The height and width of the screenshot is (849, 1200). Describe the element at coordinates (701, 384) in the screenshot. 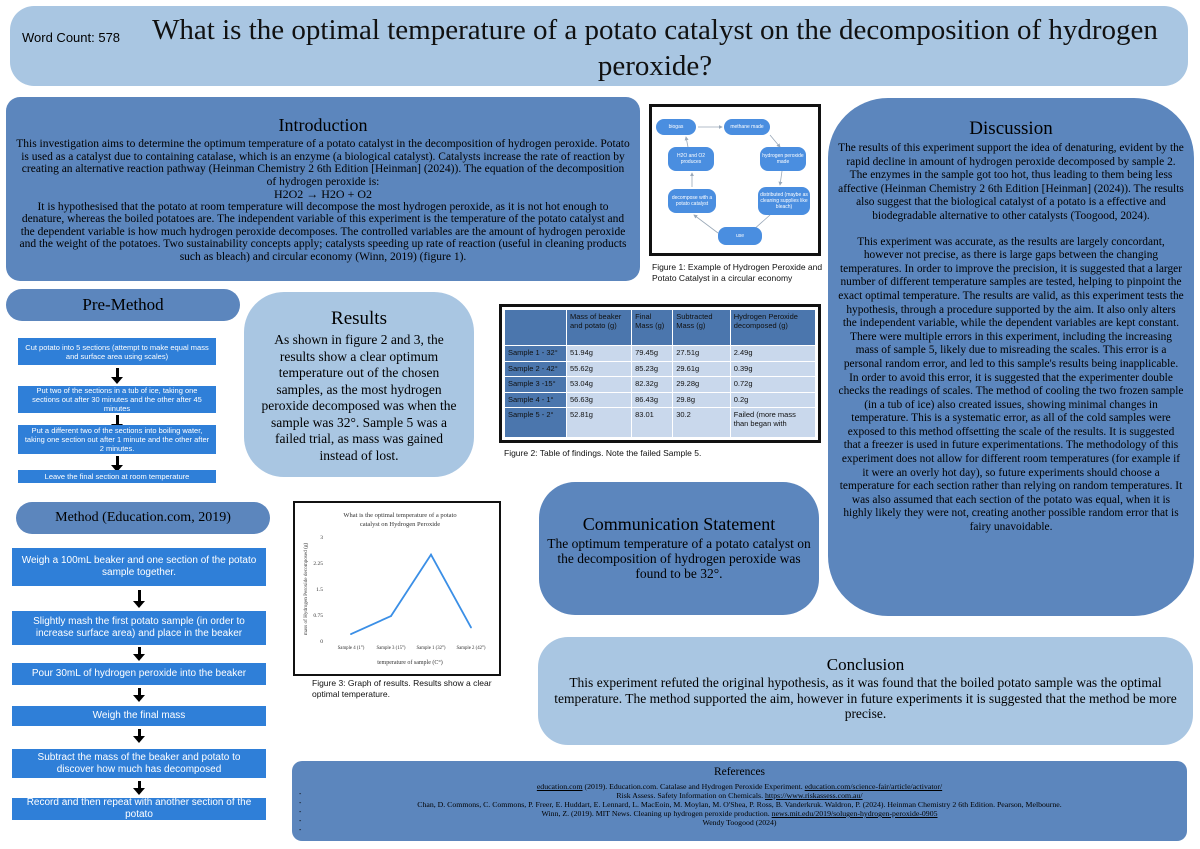

I see `table-cell: 29.28g` at that location.